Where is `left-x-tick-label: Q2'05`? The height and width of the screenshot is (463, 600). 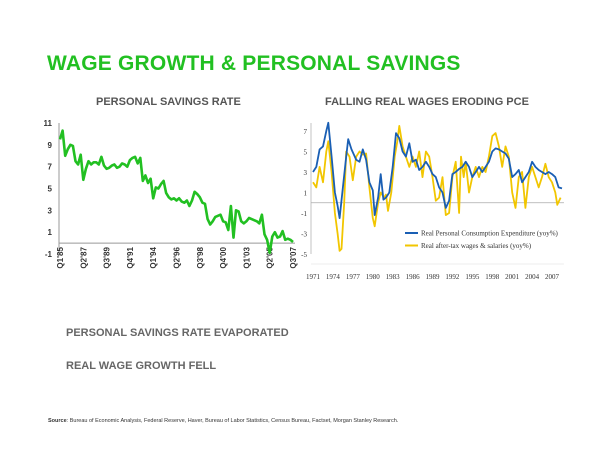
left-x-tick-label: Q2'05 is located at coordinates (270, 258).